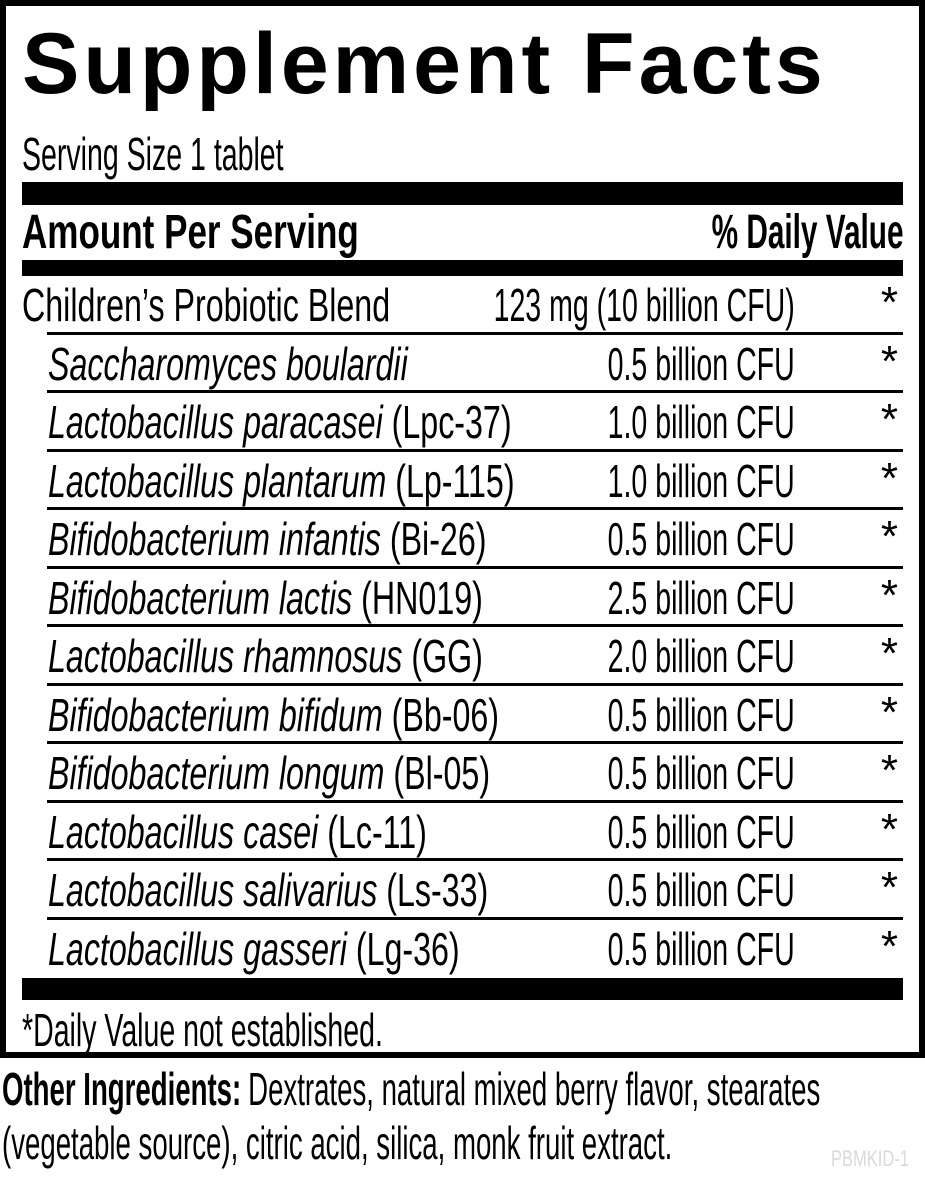 The image size is (925, 1200). I want to click on product-code-watermark: PBMKID-1, so click(870, 1158).